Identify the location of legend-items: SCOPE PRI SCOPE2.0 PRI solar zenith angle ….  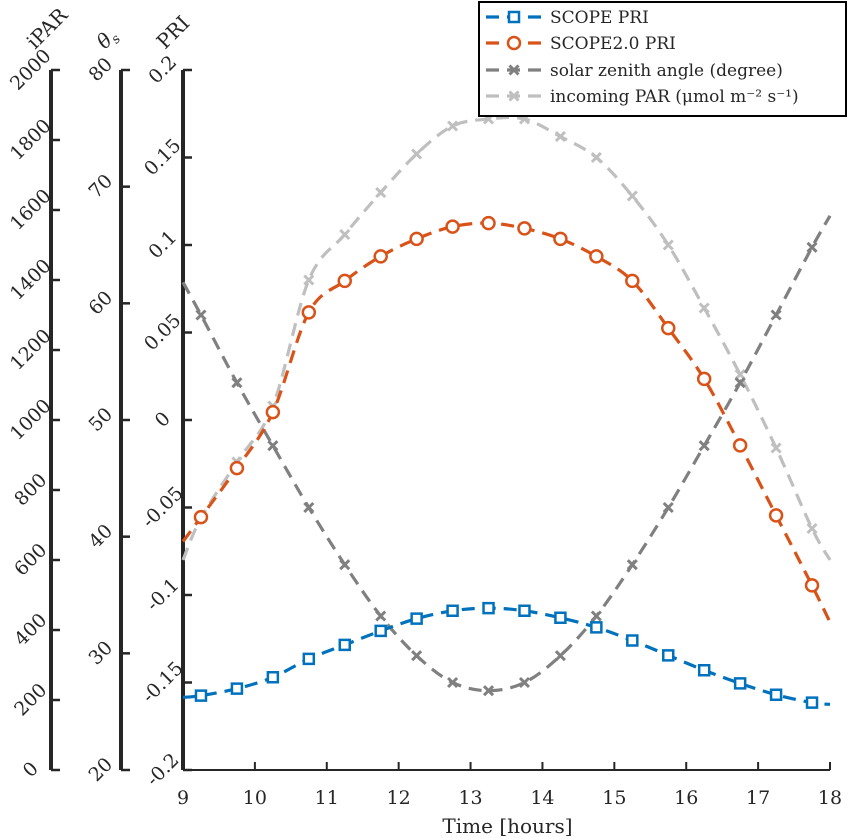
(642, 57).